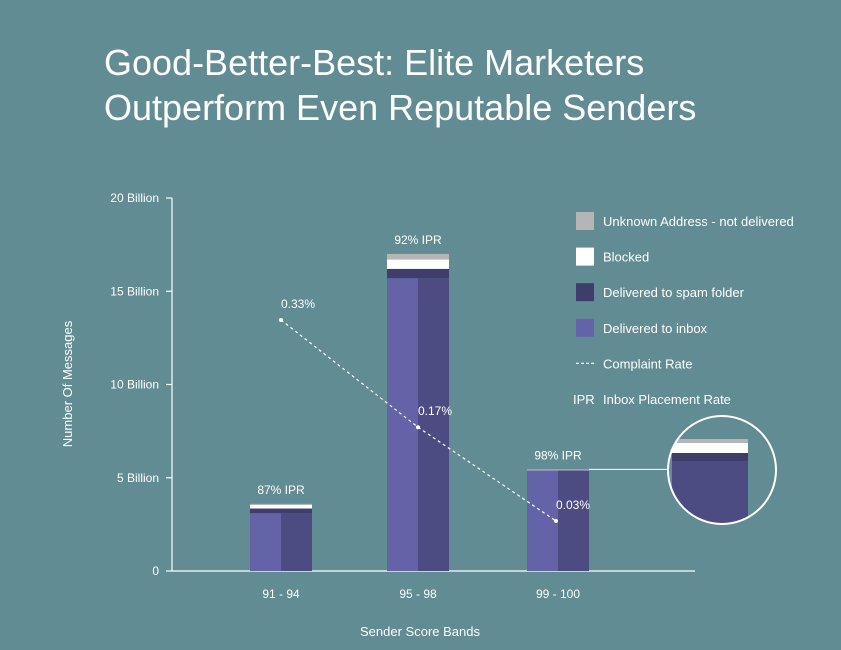 The width and height of the screenshot is (841, 650). I want to click on ipr-label: 98% IPR, so click(558, 455).